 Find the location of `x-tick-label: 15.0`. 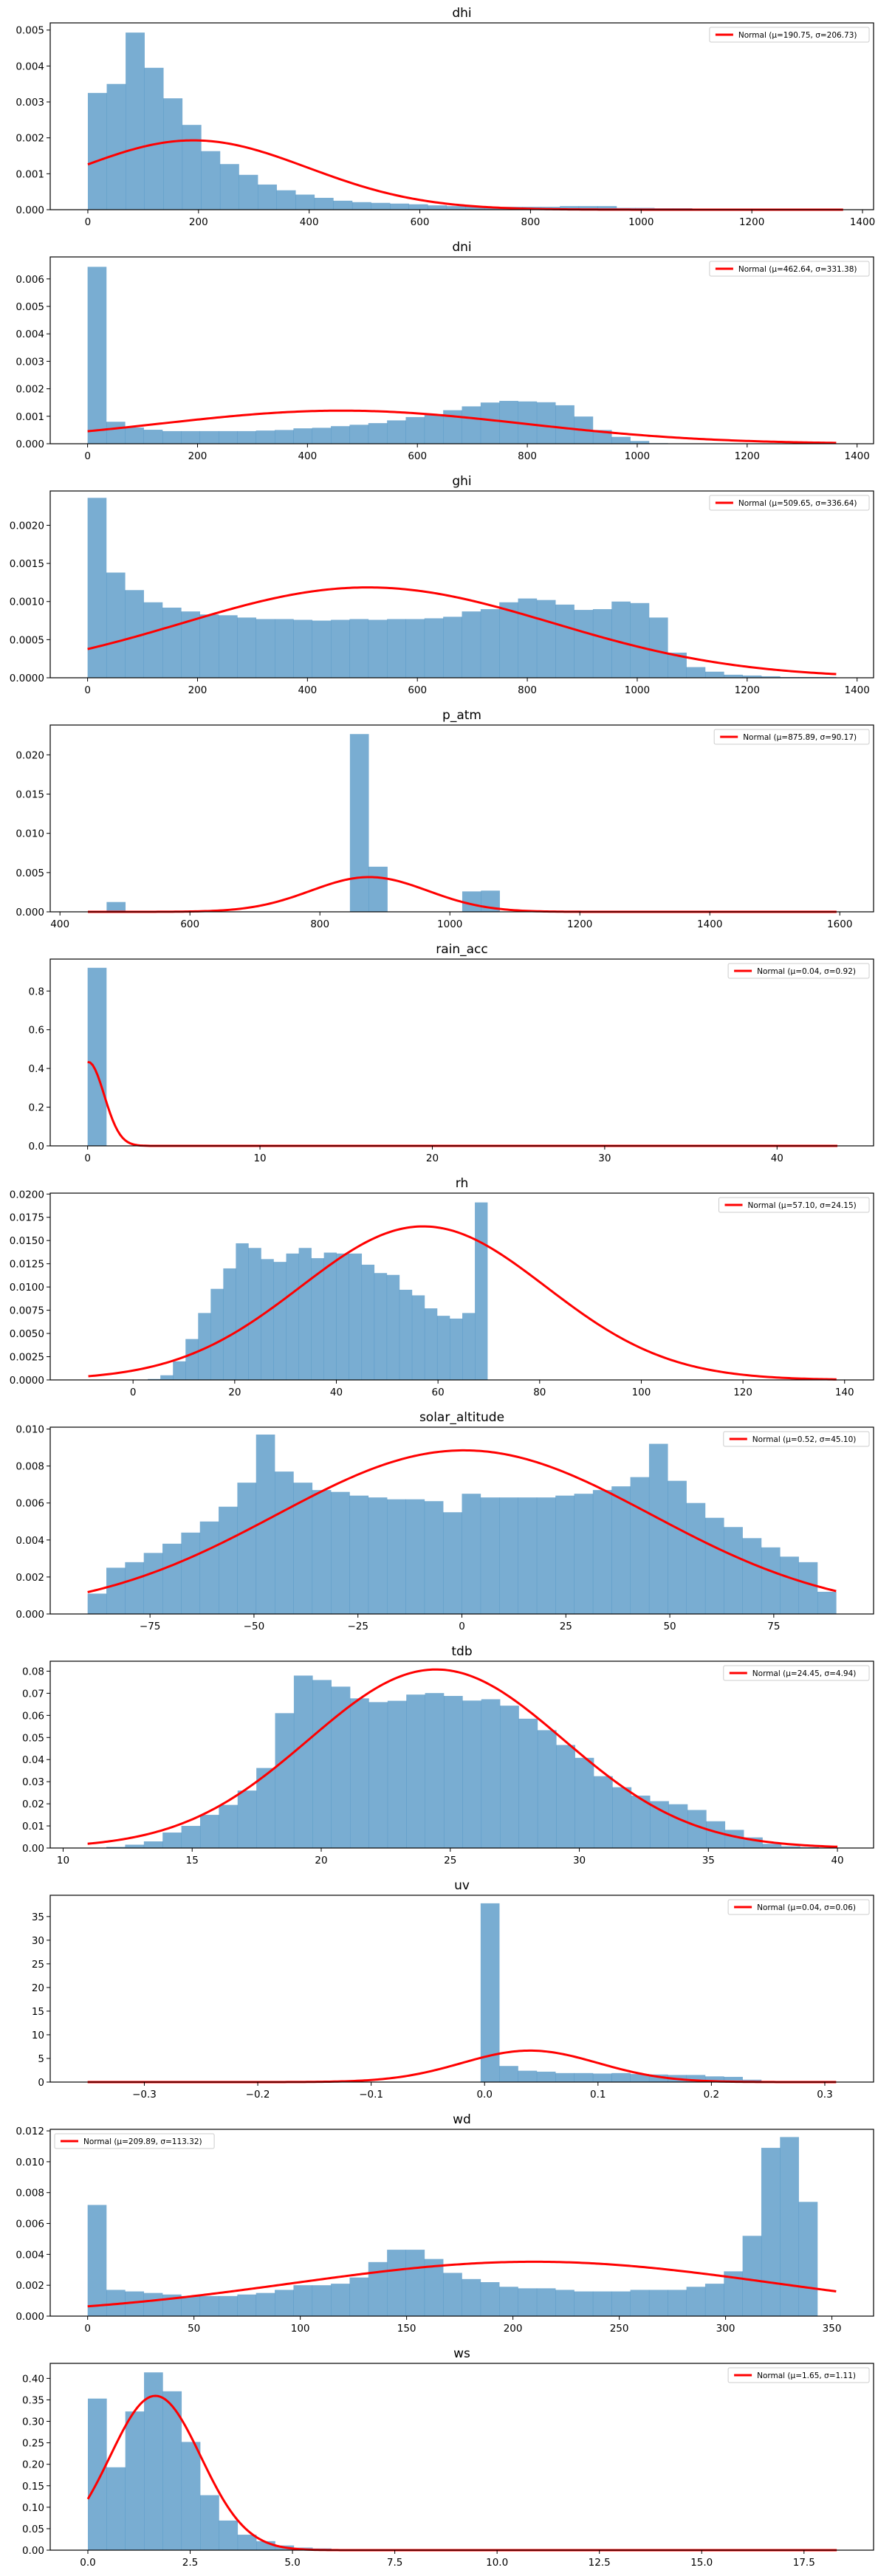

x-tick-label: 15.0 is located at coordinates (701, 2563).